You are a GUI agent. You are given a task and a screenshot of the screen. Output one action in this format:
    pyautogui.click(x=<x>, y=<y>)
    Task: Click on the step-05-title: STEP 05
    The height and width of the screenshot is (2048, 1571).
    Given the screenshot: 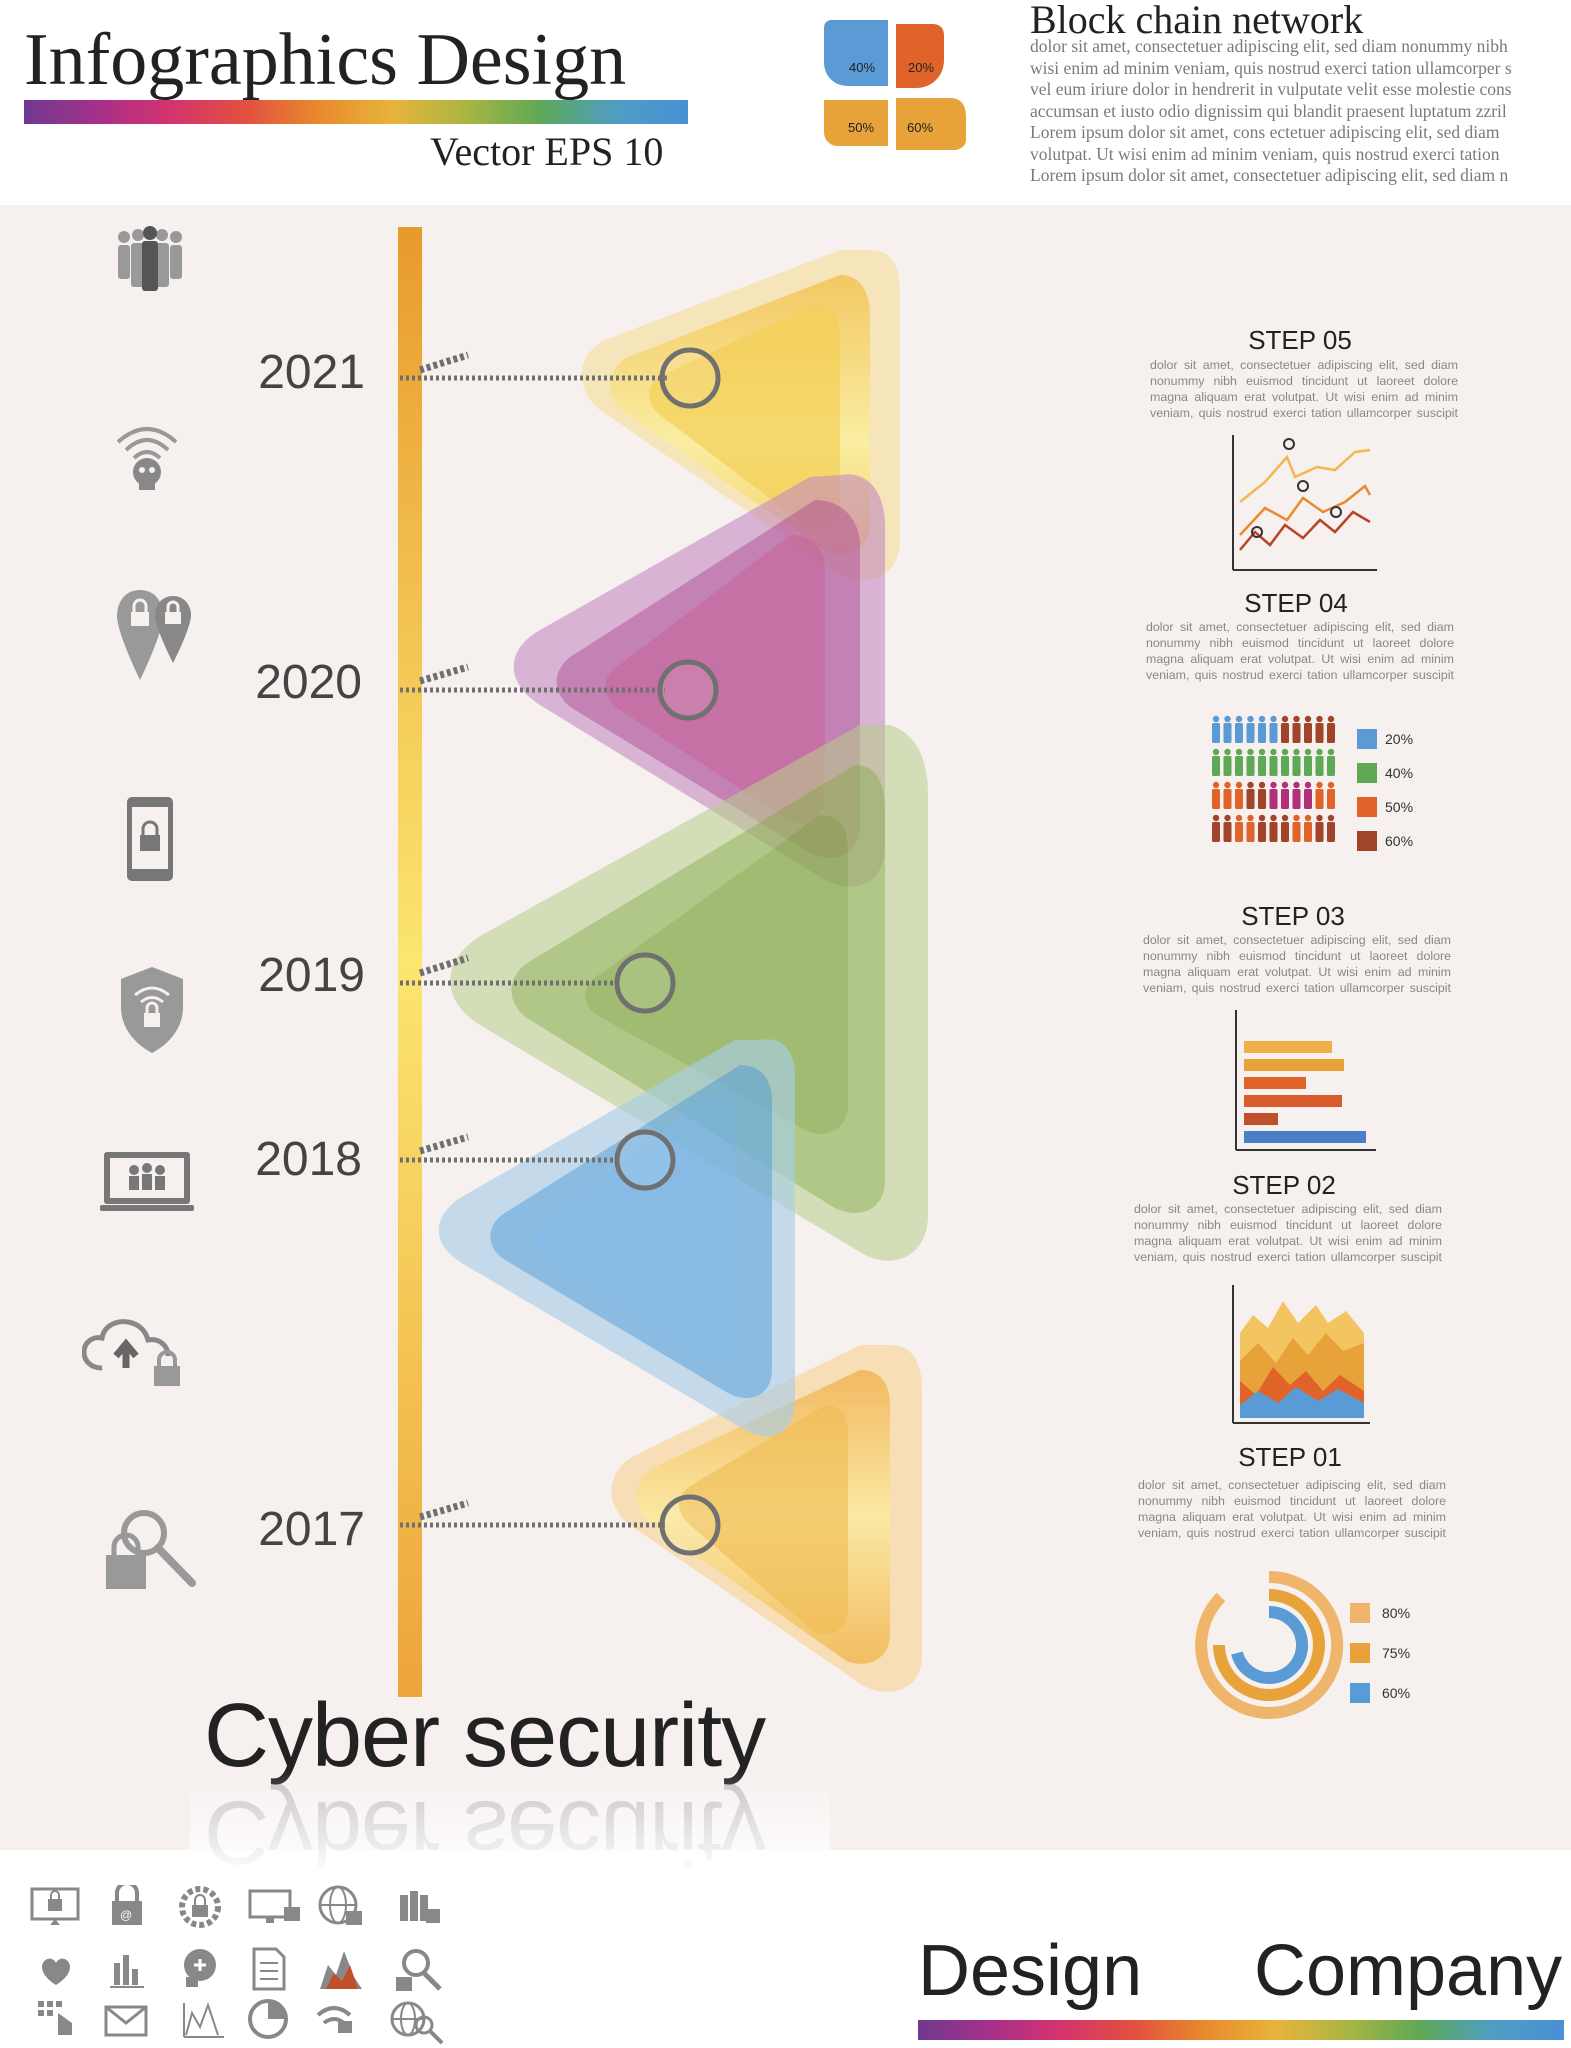 What is the action you would take?
    pyautogui.click(x=1300, y=340)
    